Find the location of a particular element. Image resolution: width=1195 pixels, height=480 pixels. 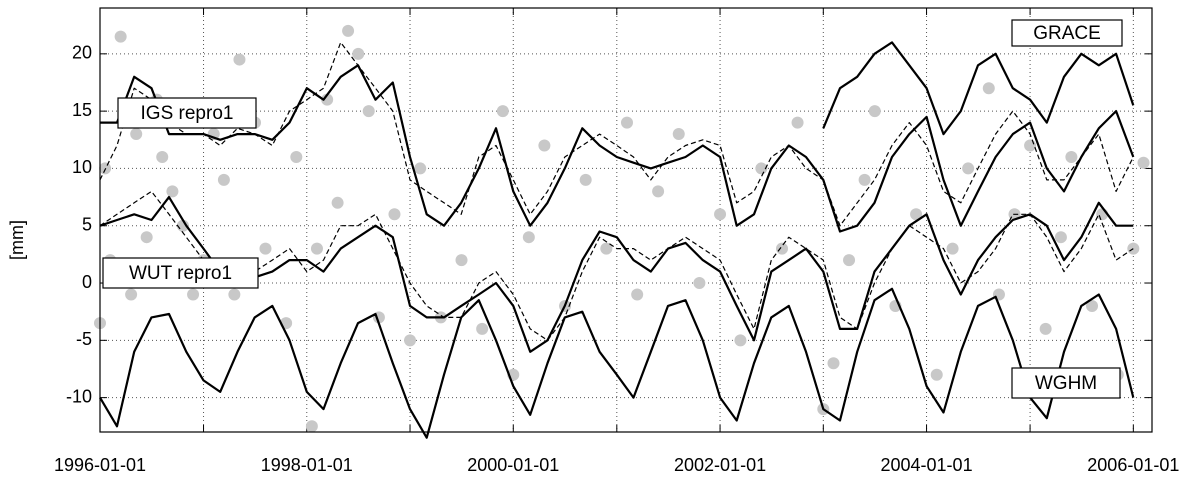

x-tick-label: 2002-01-01 is located at coordinates (720, 465).